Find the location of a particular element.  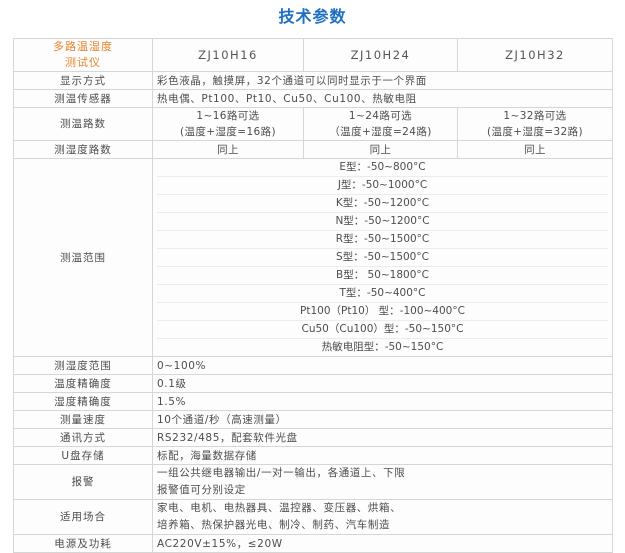

temp-channels-1-line2: (温度+湿度=16路) is located at coordinates (228, 132).